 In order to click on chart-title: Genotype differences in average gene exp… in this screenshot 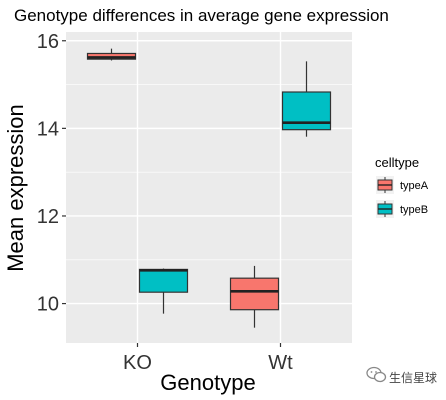, I will do `click(201, 15)`.